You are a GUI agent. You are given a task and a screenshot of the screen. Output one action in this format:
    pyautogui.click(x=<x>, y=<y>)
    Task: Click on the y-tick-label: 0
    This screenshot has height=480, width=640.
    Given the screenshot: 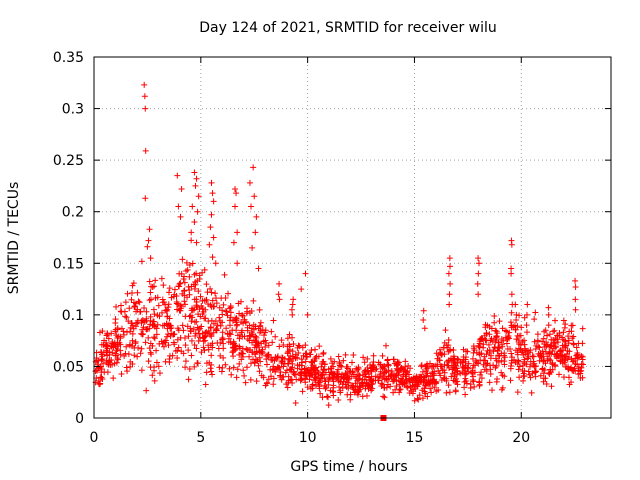 What is the action you would take?
    pyautogui.click(x=79, y=419)
    